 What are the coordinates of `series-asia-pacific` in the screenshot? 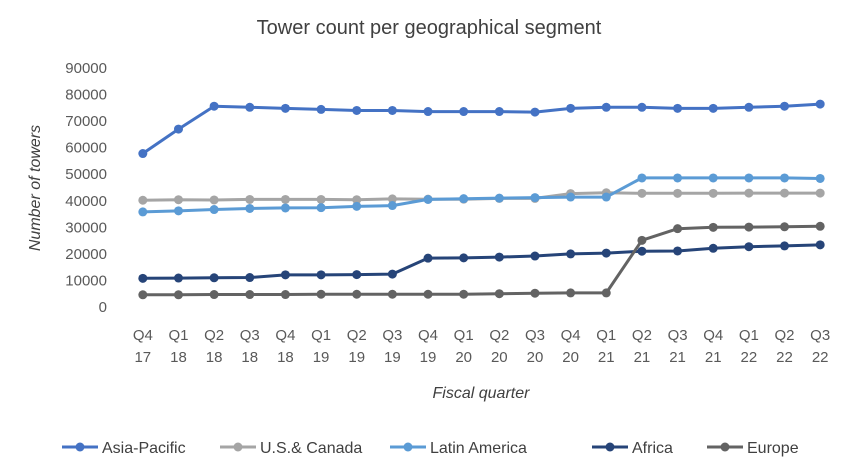 It's located at (481, 129).